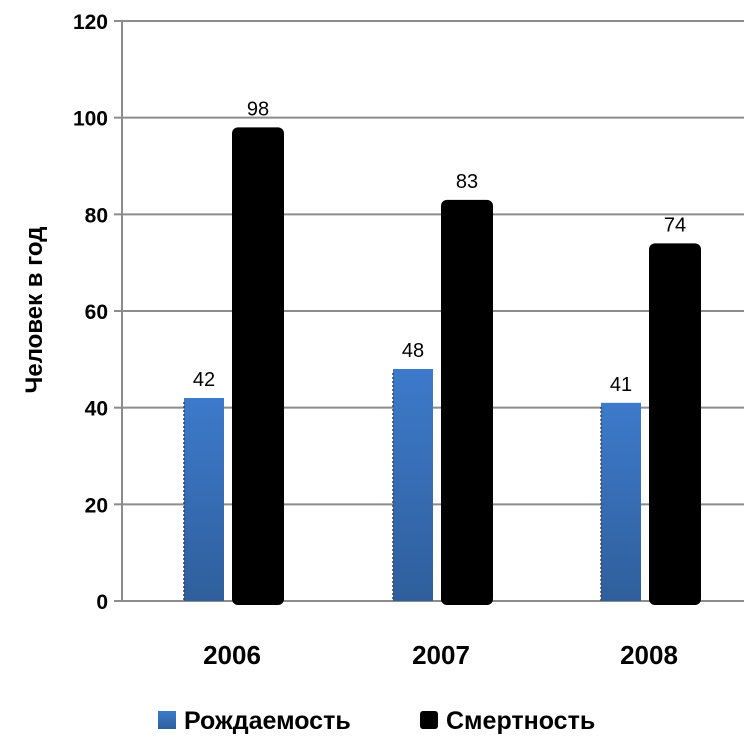 The height and width of the screenshot is (738, 744). I want to click on y-tick-label: 40, so click(96, 409).